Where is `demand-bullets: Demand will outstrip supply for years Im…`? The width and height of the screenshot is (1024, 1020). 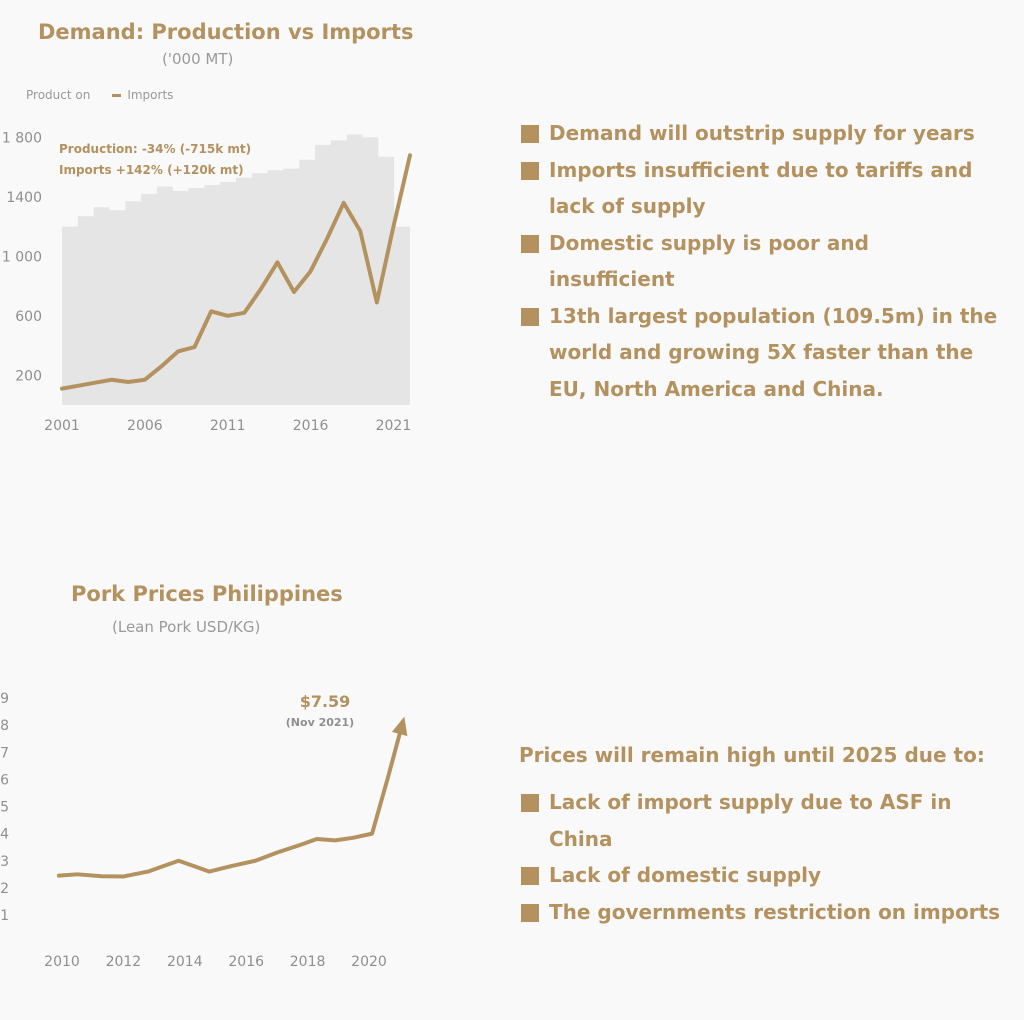
demand-bullets: Demand will outstrip supply for years Im… is located at coordinates (761, 261).